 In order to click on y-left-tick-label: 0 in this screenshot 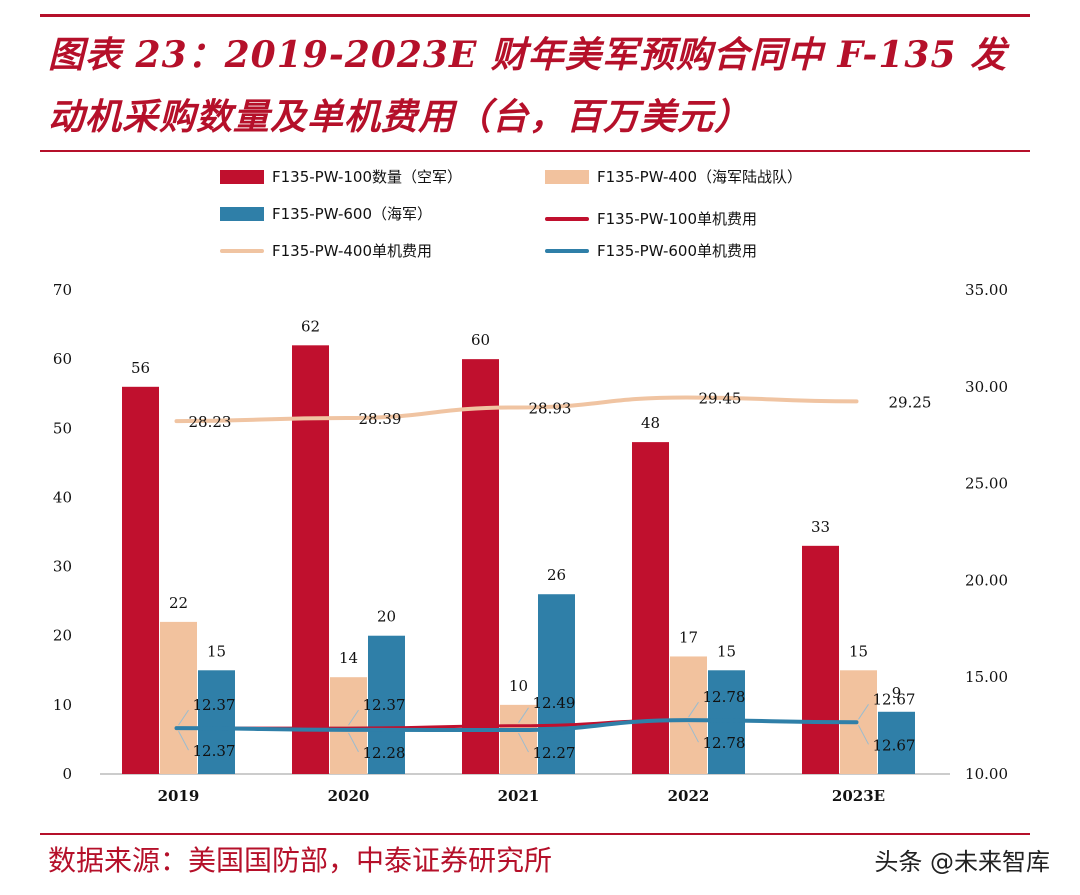, I will do `click(67, 774)`.